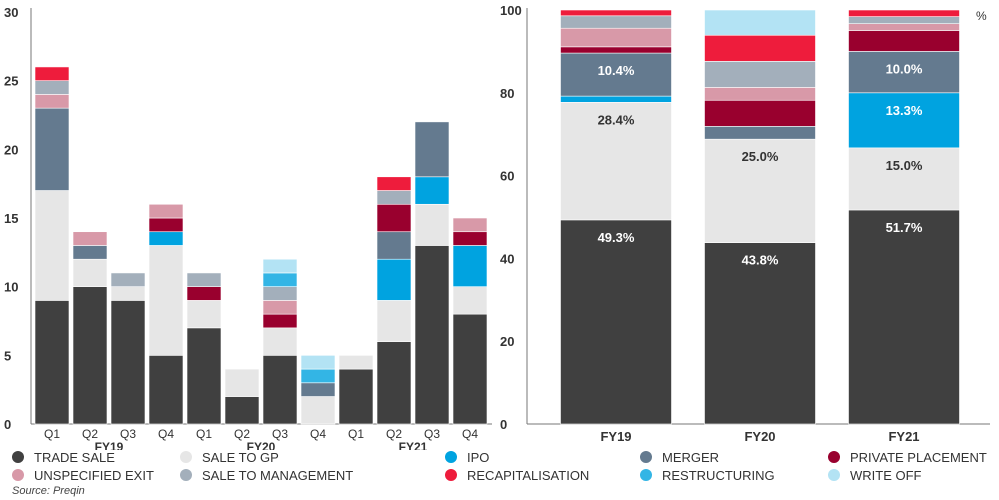 The width and height of the screenshot is (999, 500). Describe the element at coordinates (904, 110) in the screenshot. I see `data-label: 13.3%` at that location.